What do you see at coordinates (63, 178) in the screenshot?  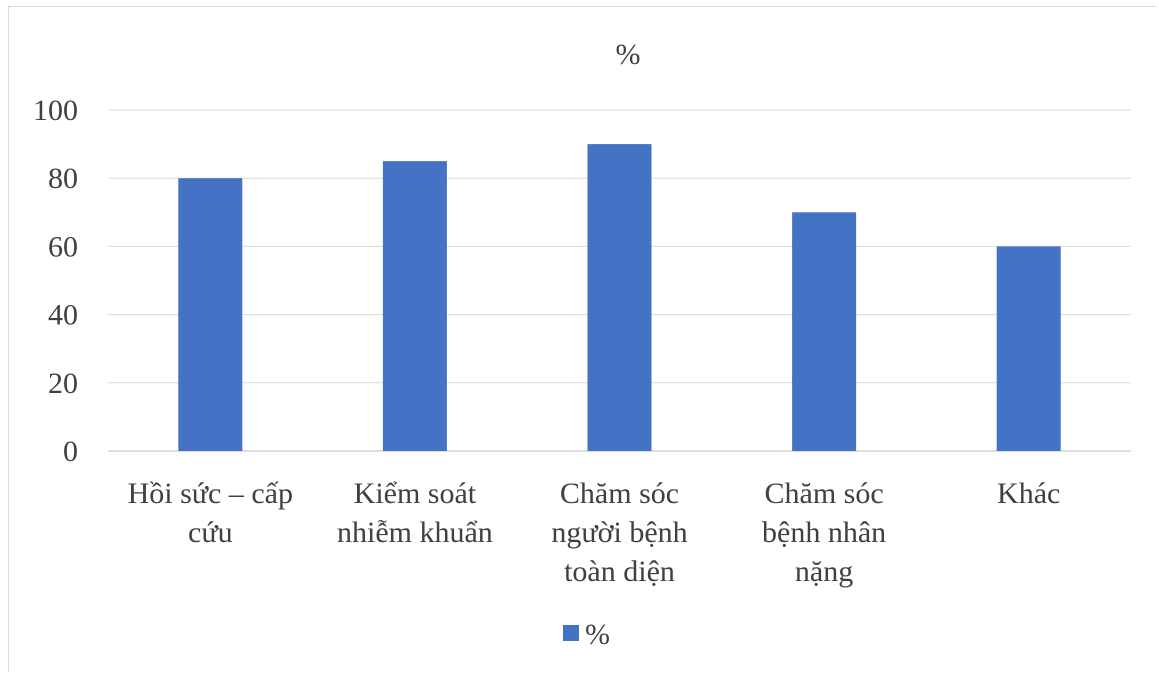 I see `y-tick-label: 80` at bounding box center [63, 178].